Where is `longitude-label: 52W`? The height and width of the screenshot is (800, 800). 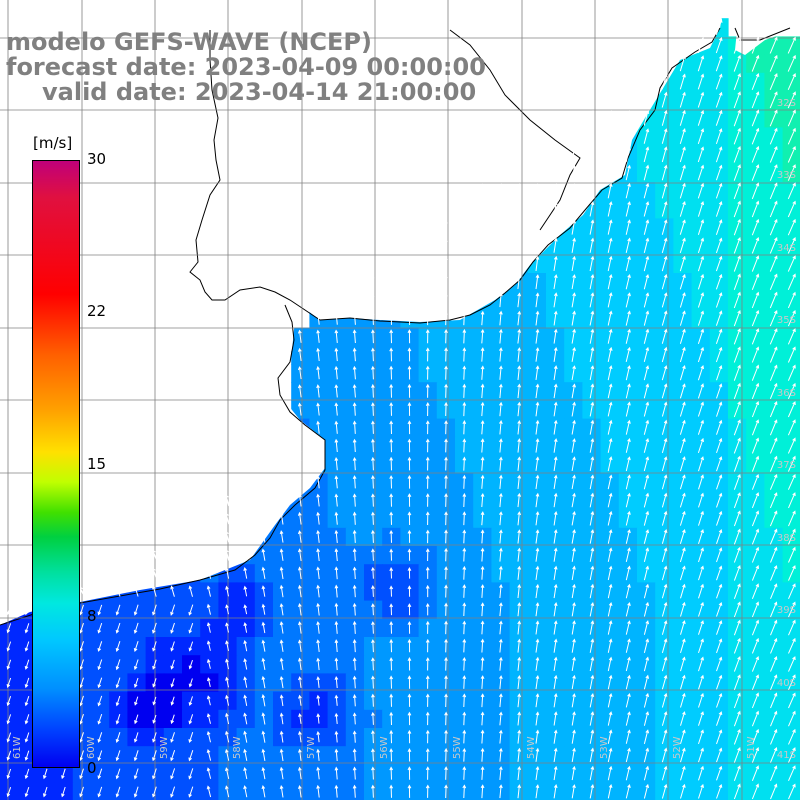
longitude-label: 52W is located at coordinates (677, 747).